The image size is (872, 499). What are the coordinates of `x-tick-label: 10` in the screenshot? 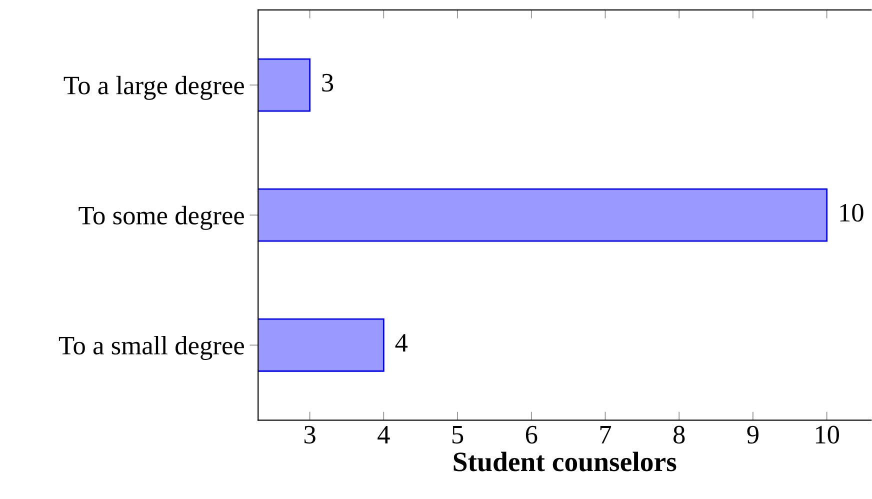 It's located at (827, 435).